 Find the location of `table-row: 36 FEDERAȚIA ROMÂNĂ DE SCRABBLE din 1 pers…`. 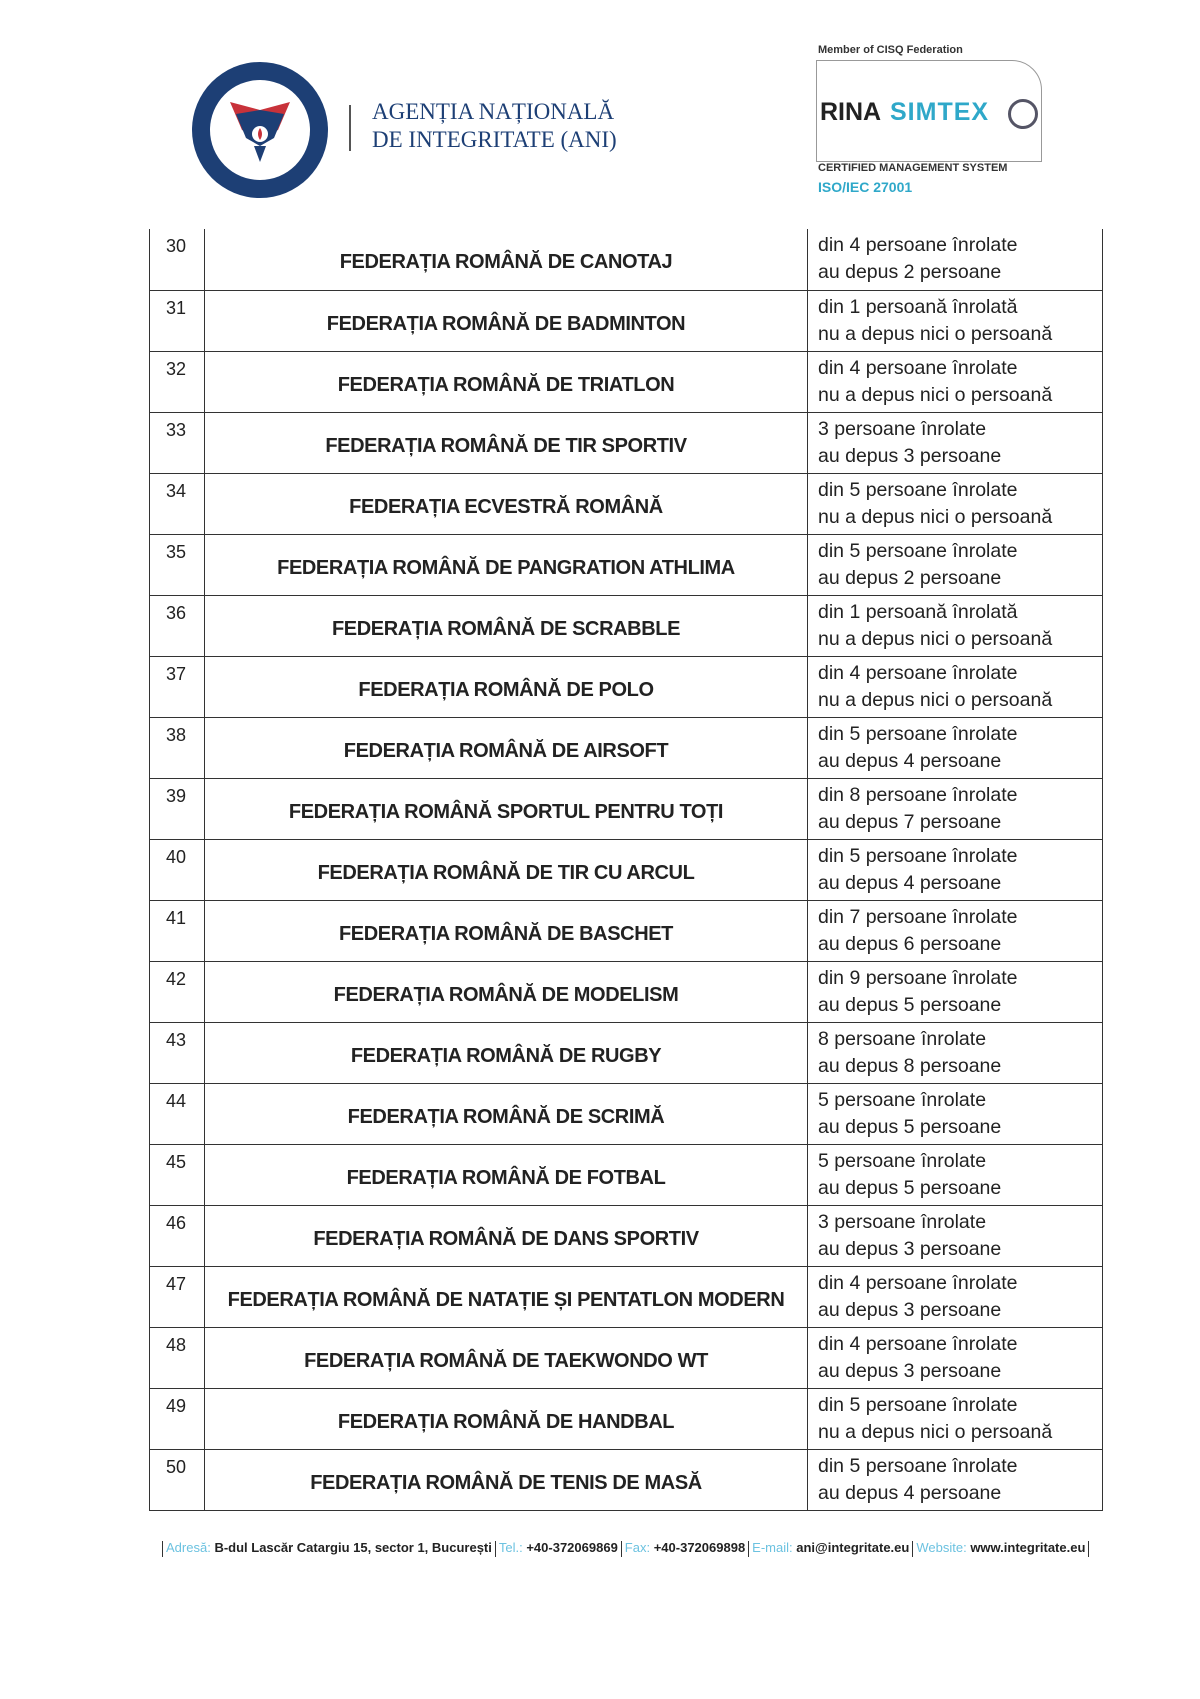

table-row: 36 FEDERAȚIA ROMÂNĂ DE SCRABBLE din 1 pers… is located at coordinates (626, 625).